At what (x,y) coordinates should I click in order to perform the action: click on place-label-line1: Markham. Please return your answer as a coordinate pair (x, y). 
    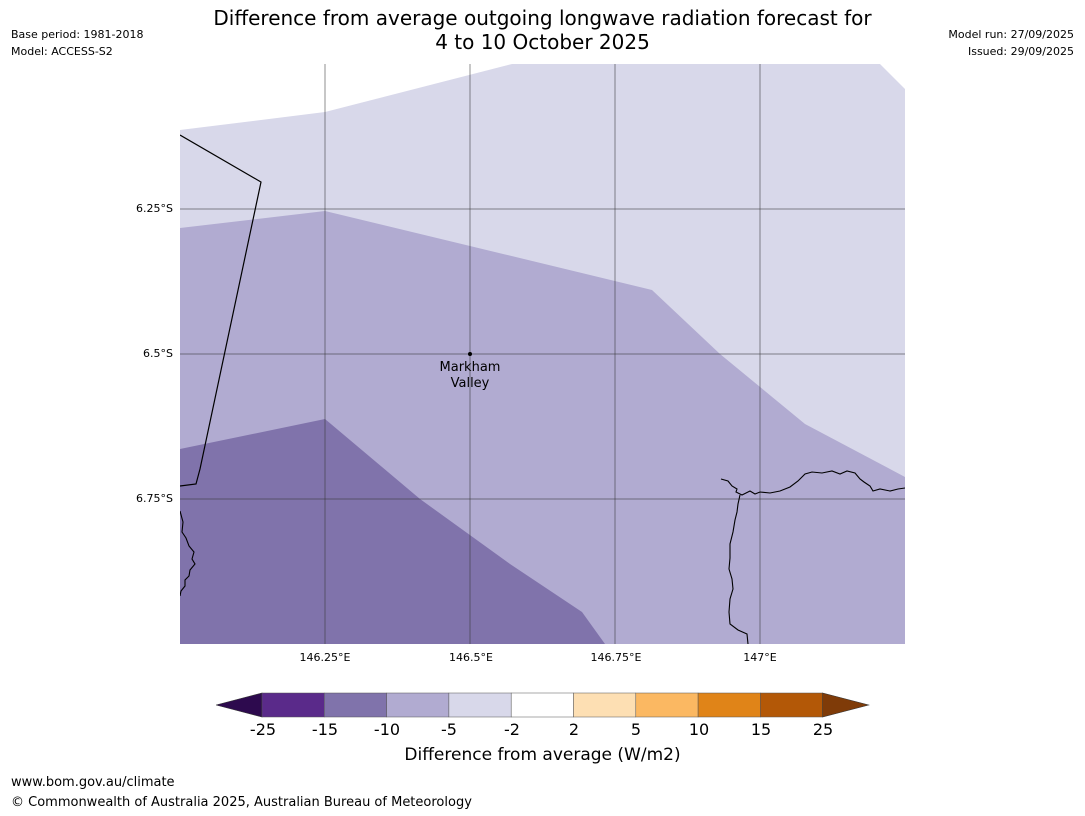
    Looking at the image, I should click on (470, 367).